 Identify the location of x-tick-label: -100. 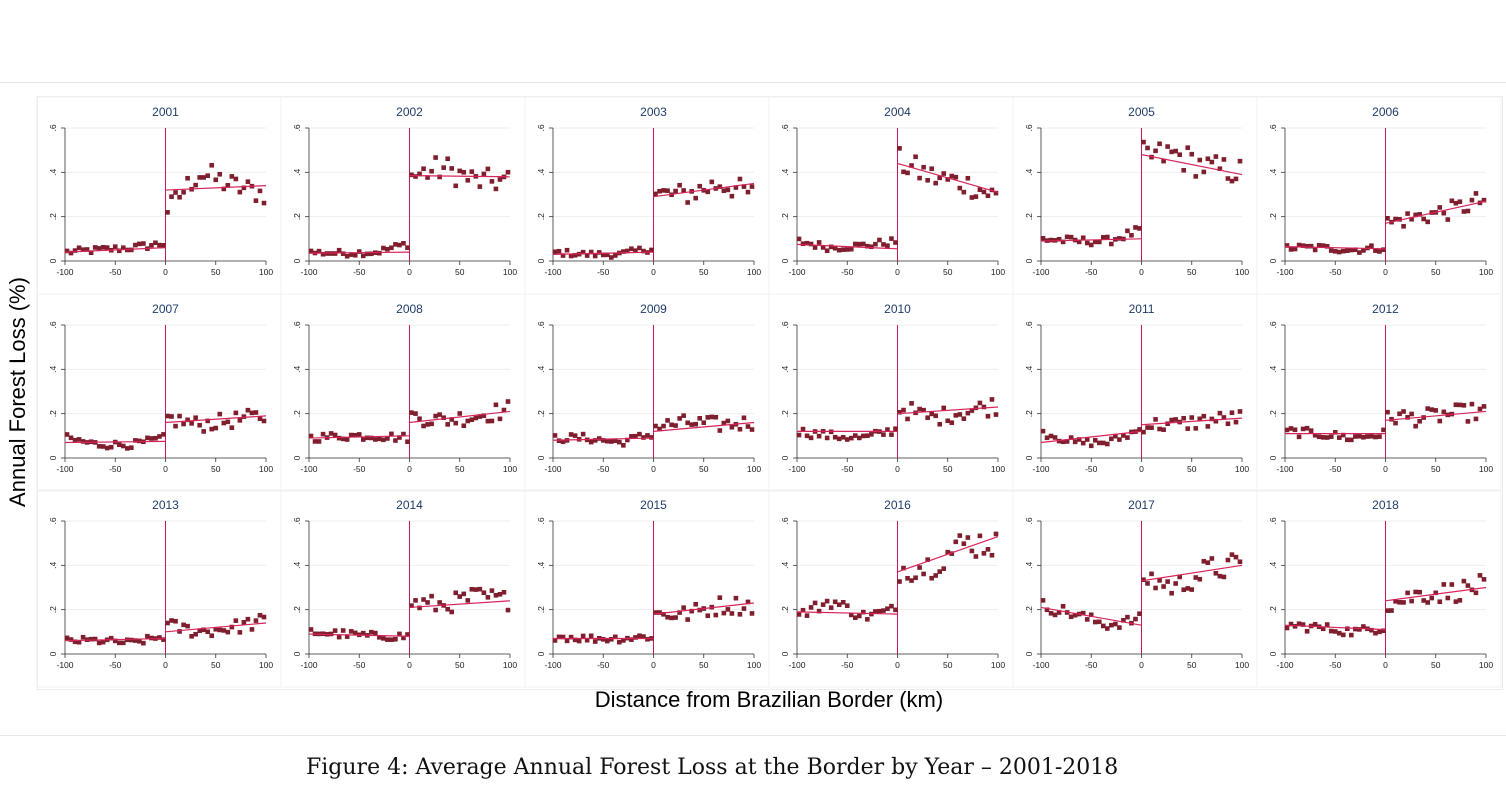
(1284, 469).